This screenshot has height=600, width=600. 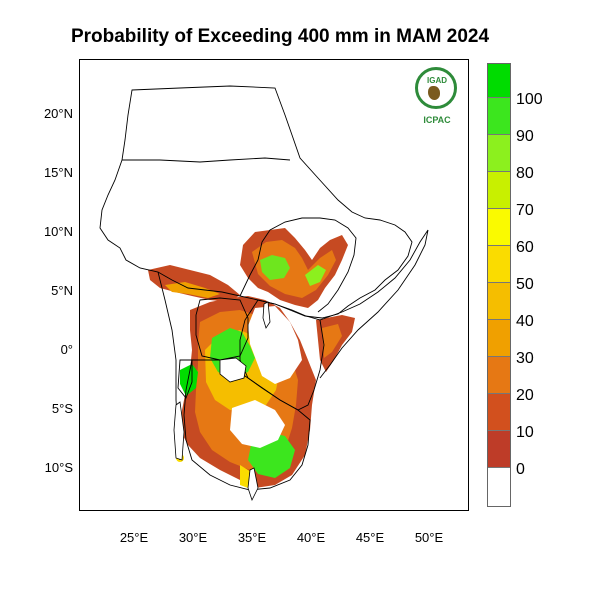 What do you see at coordinates (525, 358) in the screenshot?
I see `legend-label: 30` at bounding box center [525, 358].